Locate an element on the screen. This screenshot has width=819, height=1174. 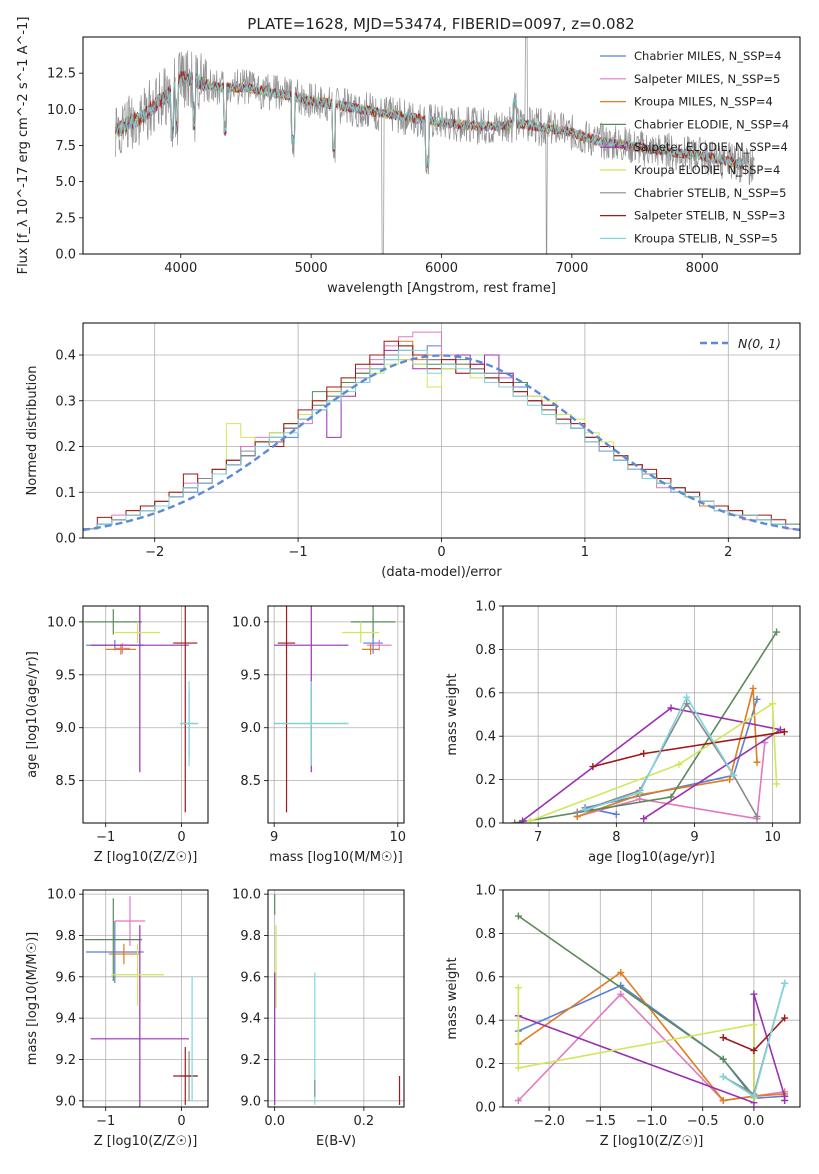
mass-vs-ebv-panel: 0.0 0.2 9.0 9.2 9.4 9.6 9.8 10.0 E(B-V) is located at coordinates (318, 1018).